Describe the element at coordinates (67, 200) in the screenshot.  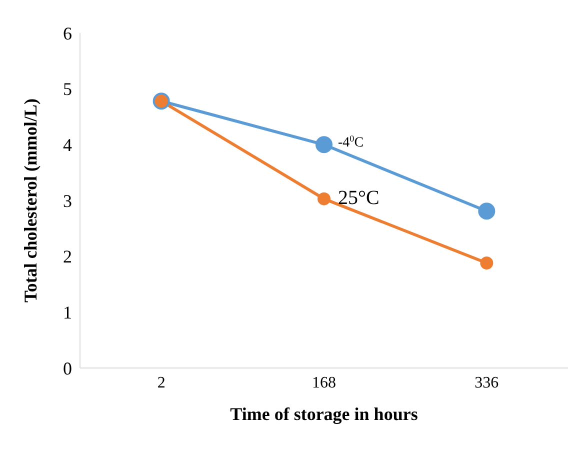
I see `y-tick-label: 3` at that location.